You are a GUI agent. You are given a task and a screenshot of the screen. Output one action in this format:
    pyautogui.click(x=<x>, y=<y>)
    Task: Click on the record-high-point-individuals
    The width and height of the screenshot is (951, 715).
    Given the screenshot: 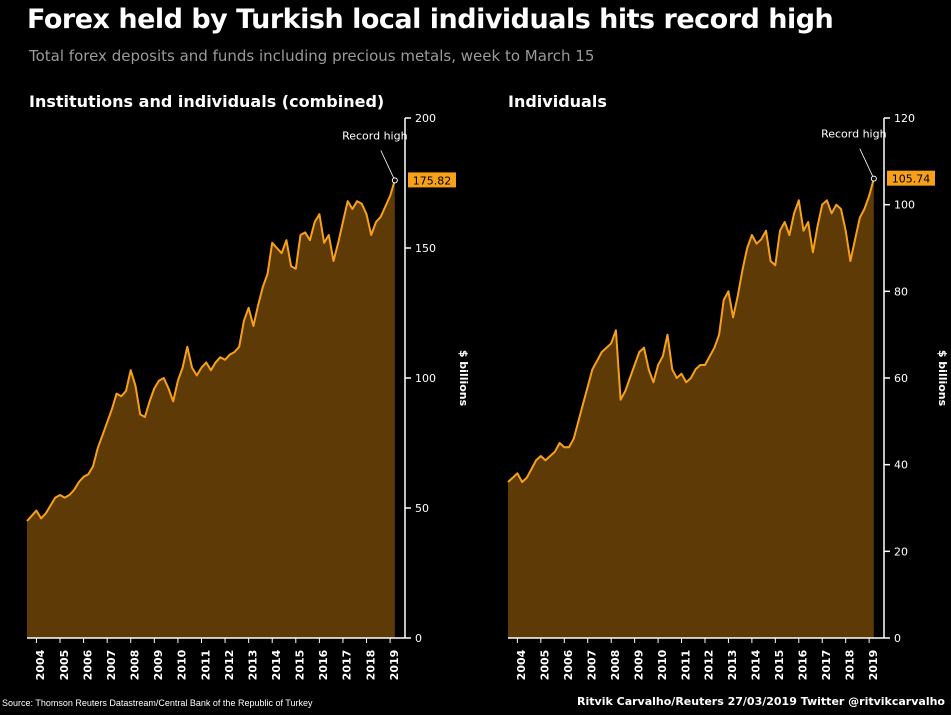 What is the action you would take?
    pyautogui.click(x=873, y=178)
    